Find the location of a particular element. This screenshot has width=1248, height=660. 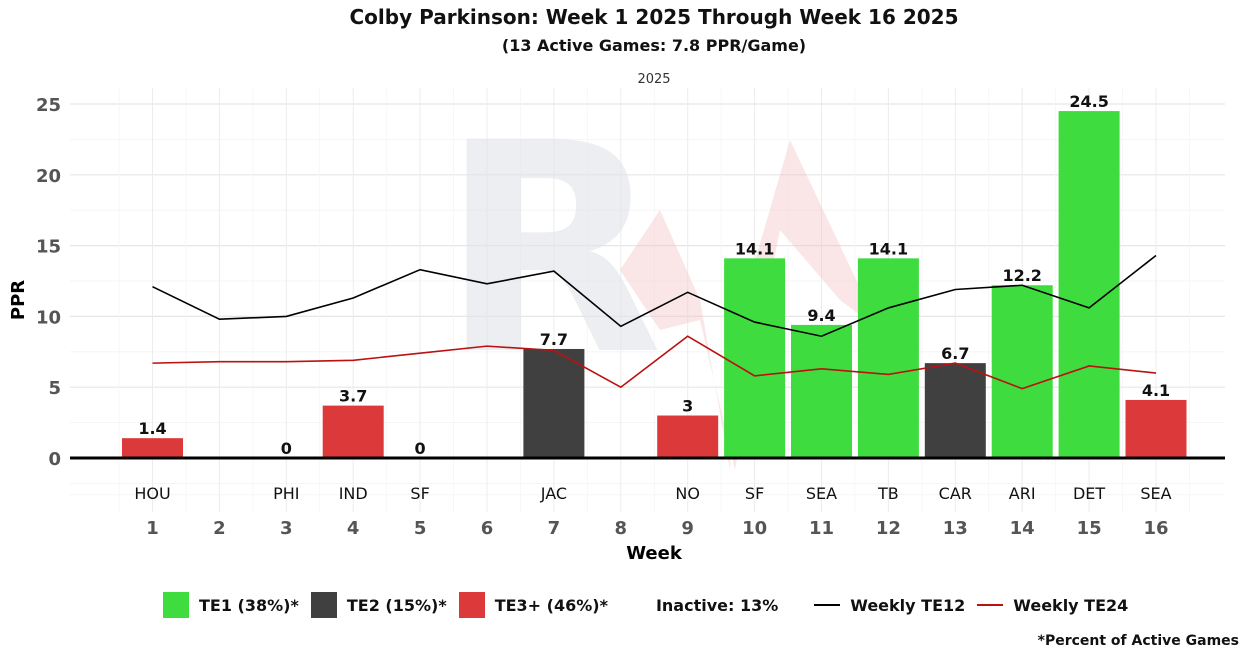

legend-te3-swatch is located at coordinates (471, 605).